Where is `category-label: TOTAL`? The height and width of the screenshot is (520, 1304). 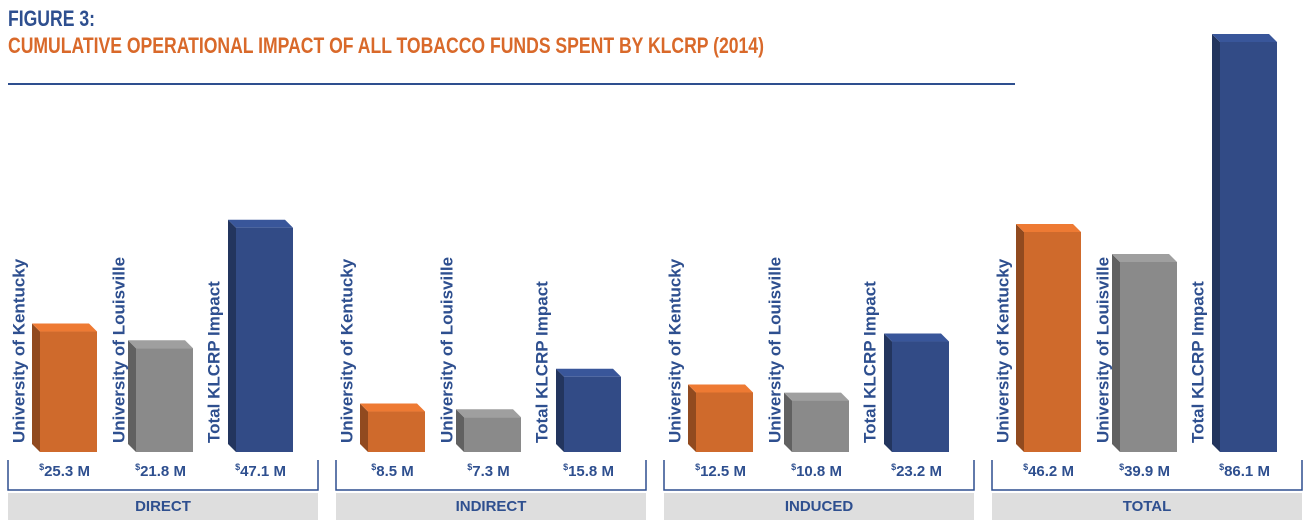 category-label: TOTAL is located at coordinates (1147, 506).